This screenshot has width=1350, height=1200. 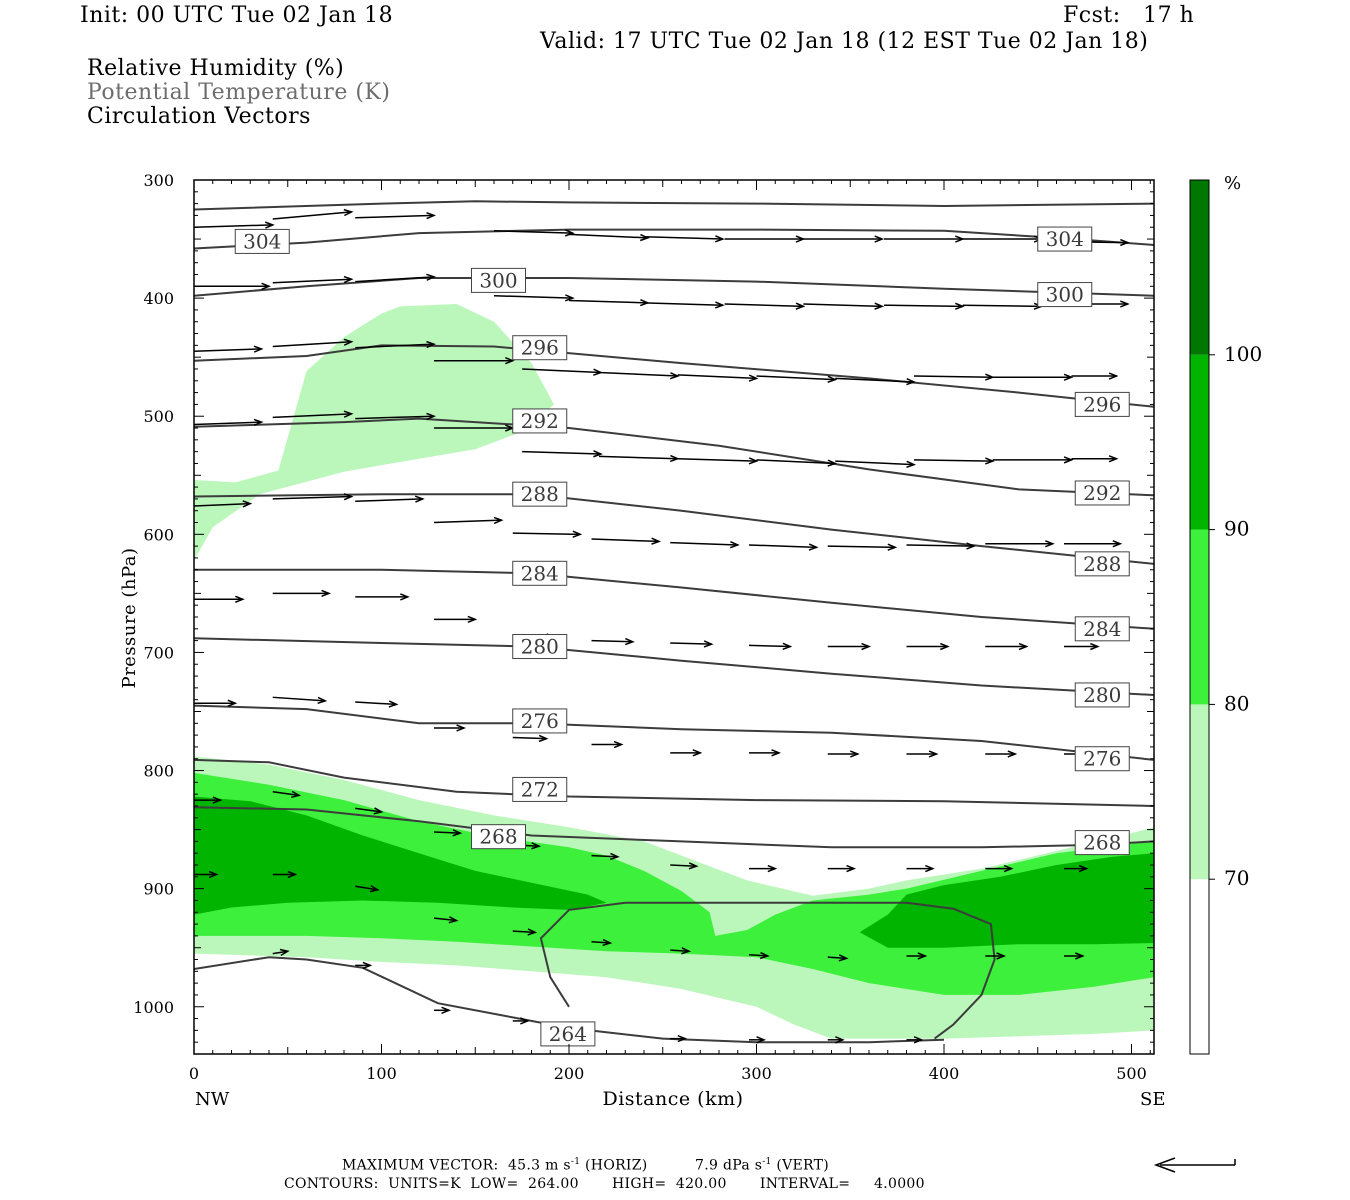 I want to click on contour-label: 280, so click(x=540, y=647).